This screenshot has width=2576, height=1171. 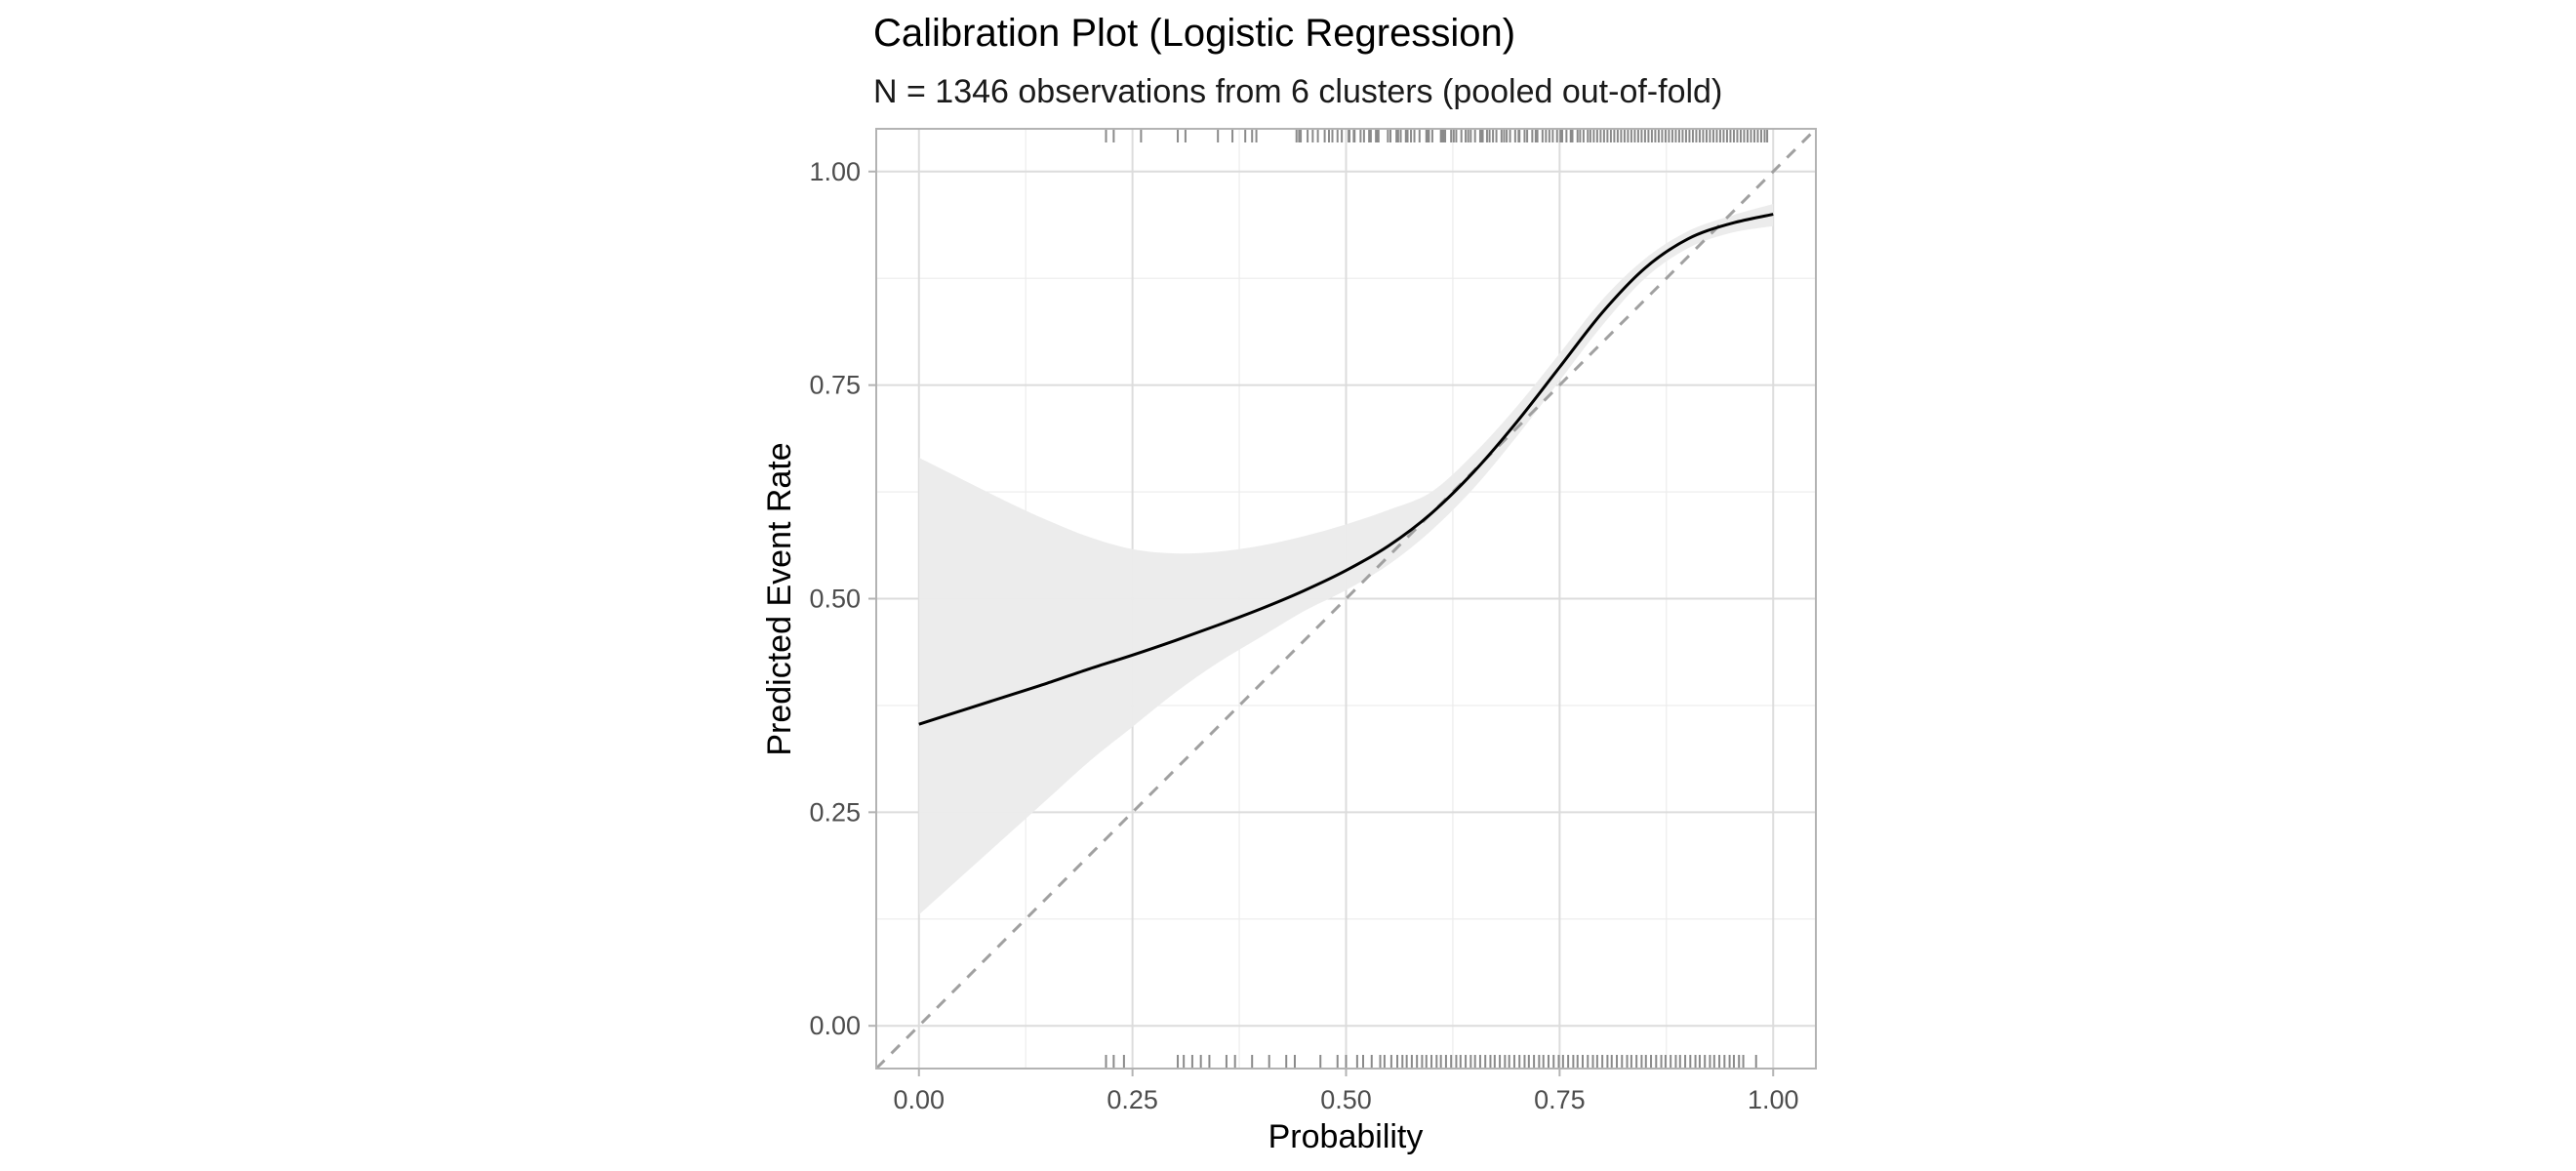 What do you see at coordinates (779, 598) in the screenshot?
I see `y-axis-title: Predicted Event Rate` at bounding box center [779, 598].